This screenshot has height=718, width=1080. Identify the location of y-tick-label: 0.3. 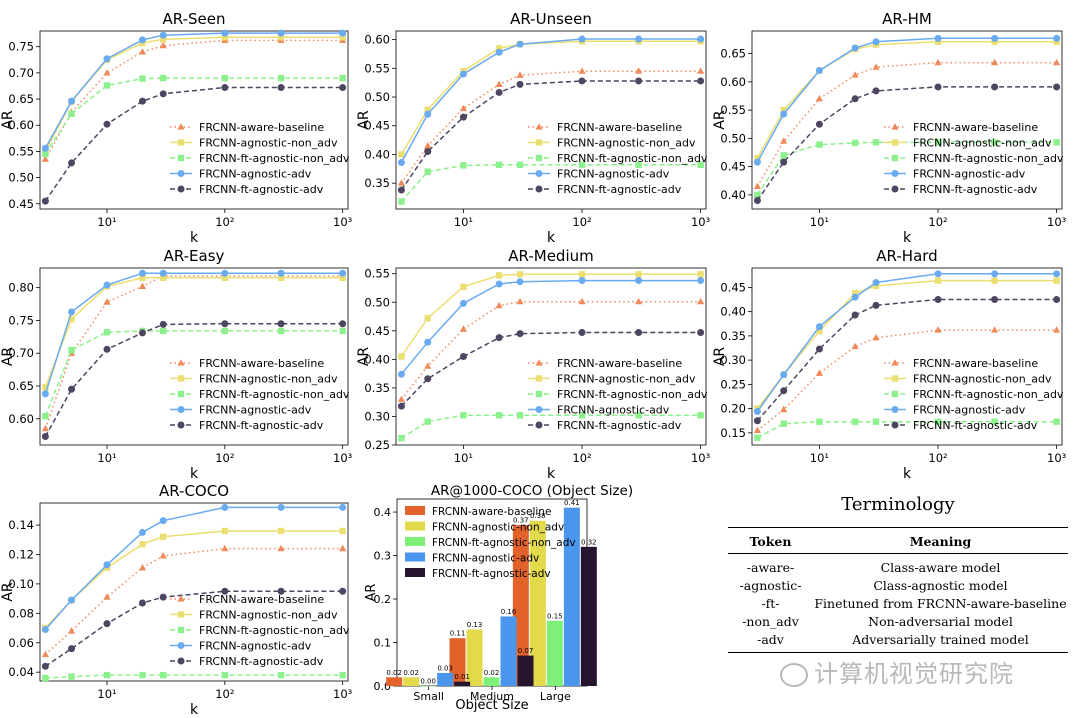
(383, 556).